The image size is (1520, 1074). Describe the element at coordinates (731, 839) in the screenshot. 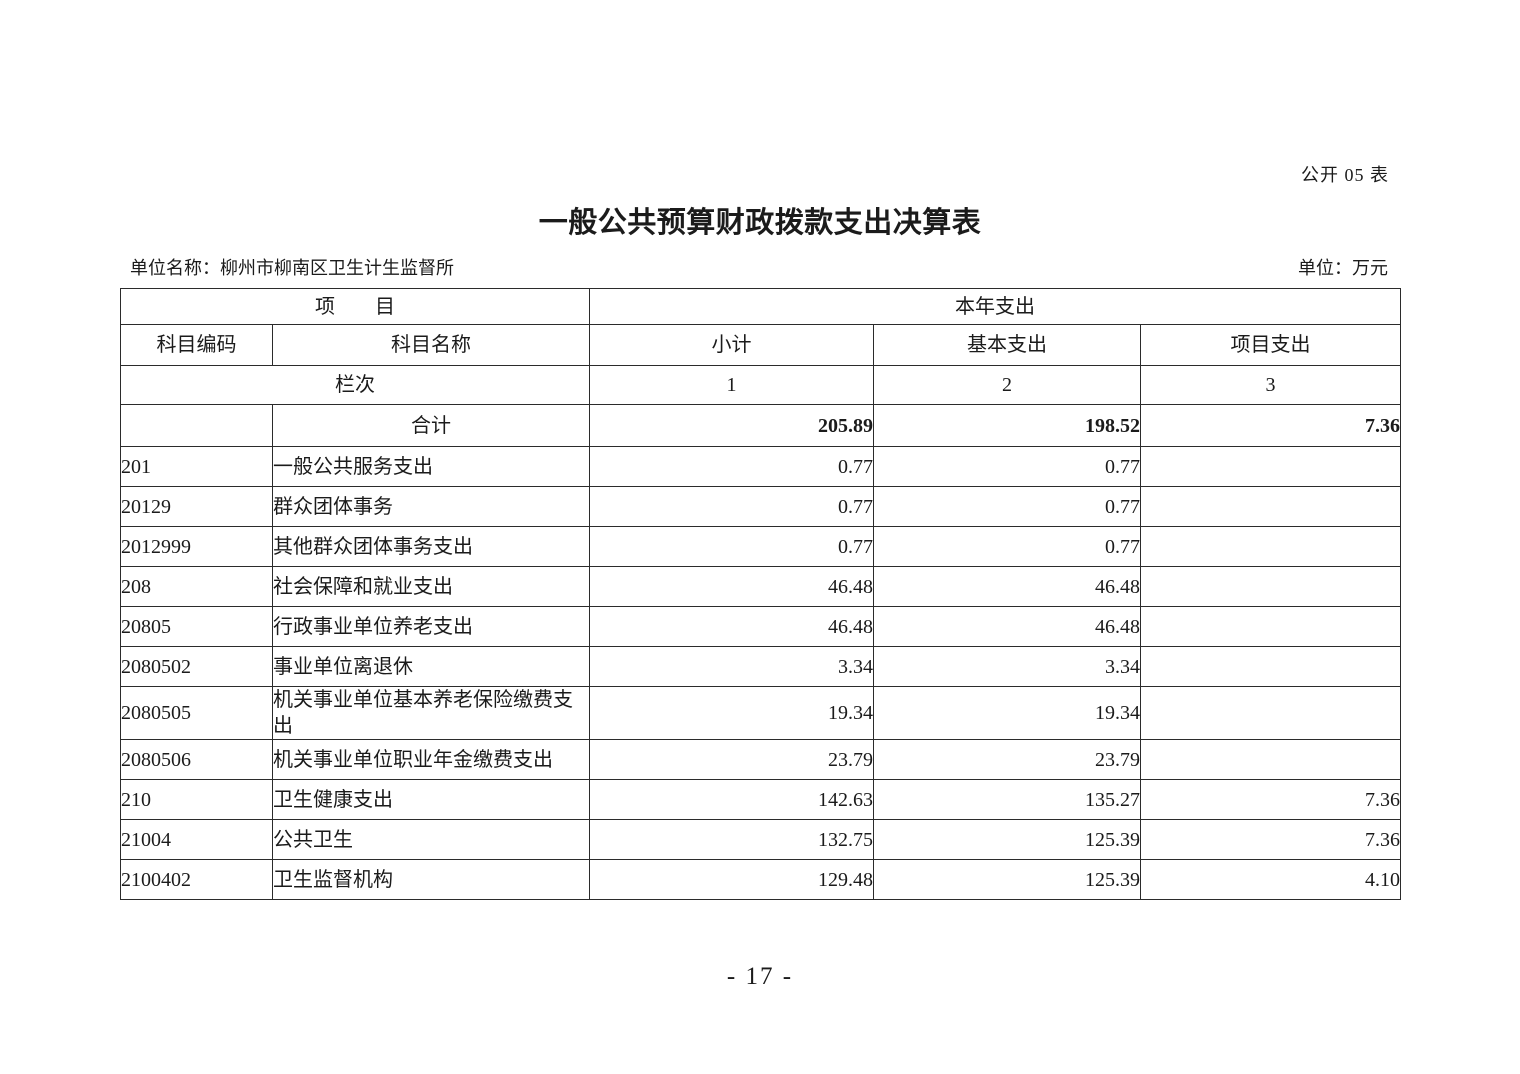

I see `cell-subtotal: 132.75` at that location.